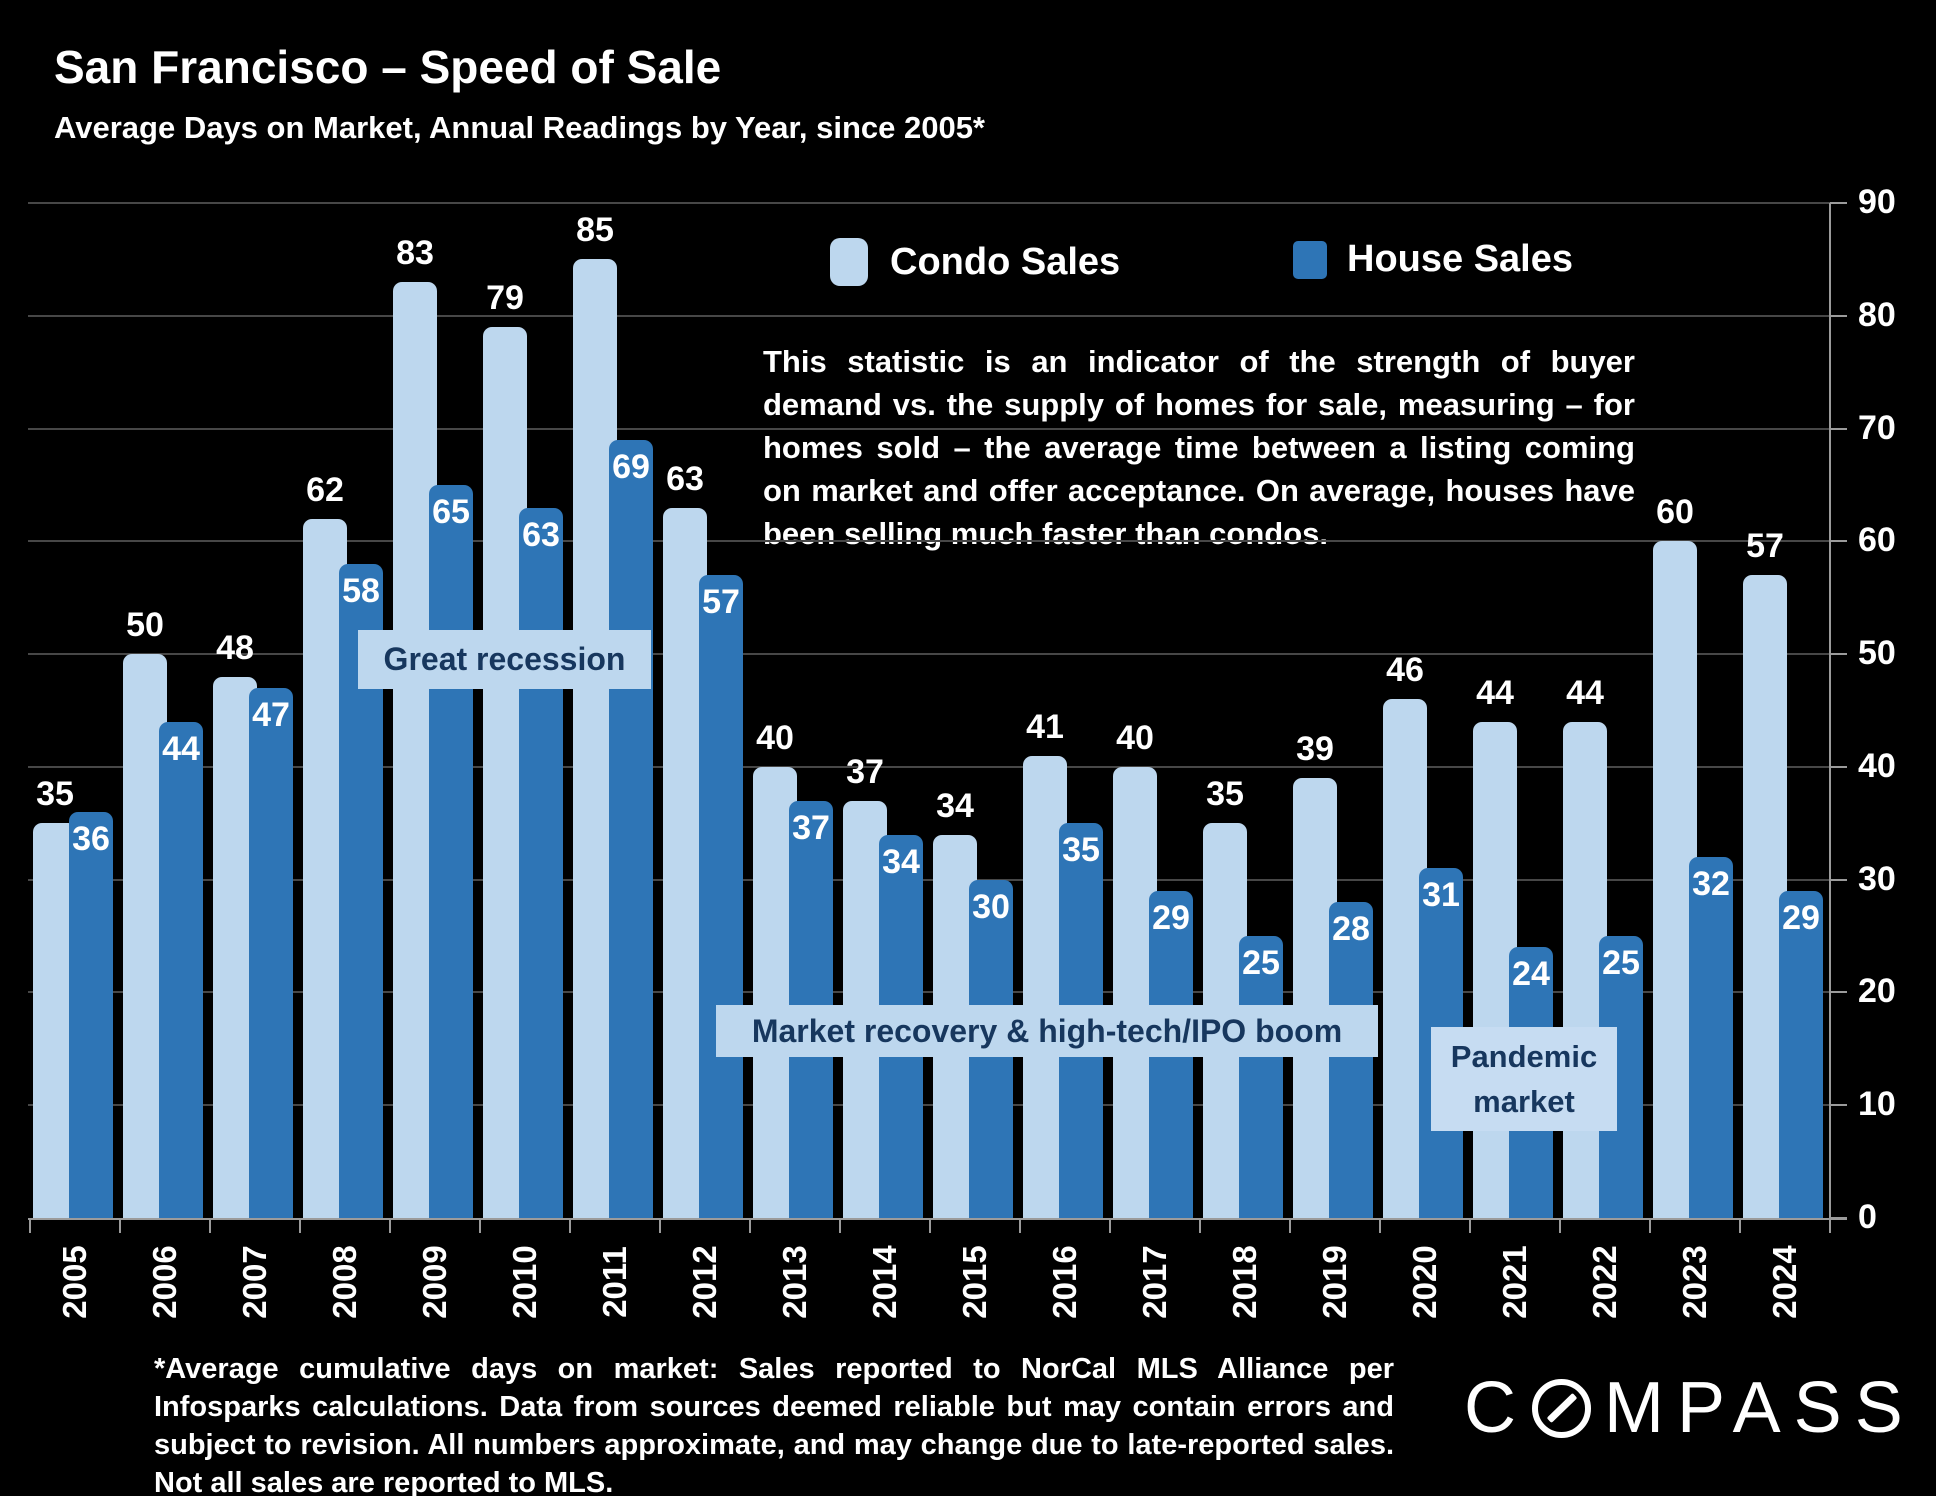 The width and height of the screenshot is (1936, 1496). I want to click on bar-label-condo-2023: 60, so click(1675, 512).